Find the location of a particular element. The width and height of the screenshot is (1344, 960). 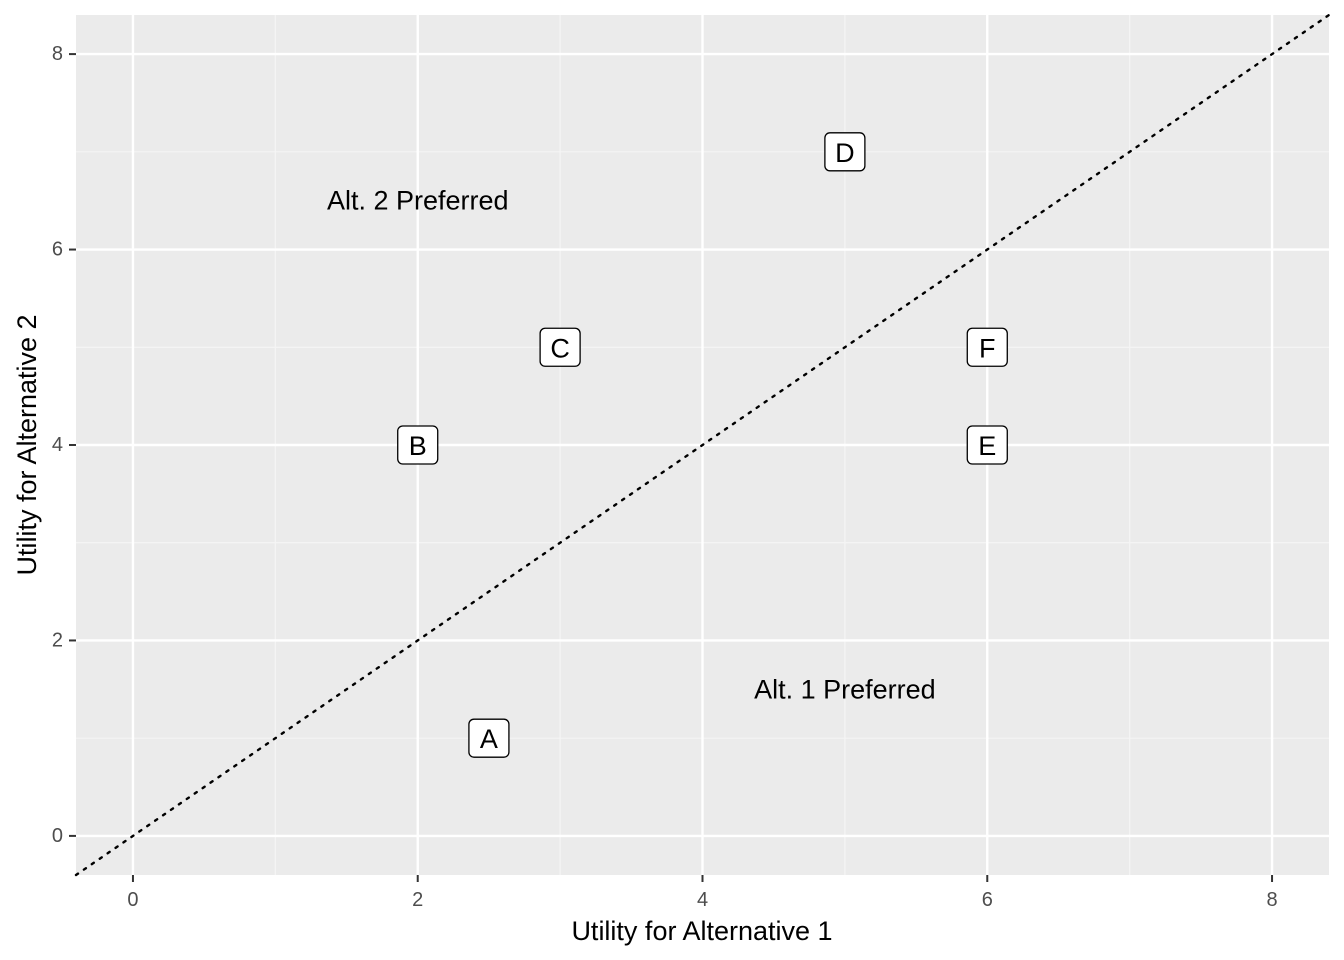

x-tick-label: 2 is located at coordinates (417, 900).